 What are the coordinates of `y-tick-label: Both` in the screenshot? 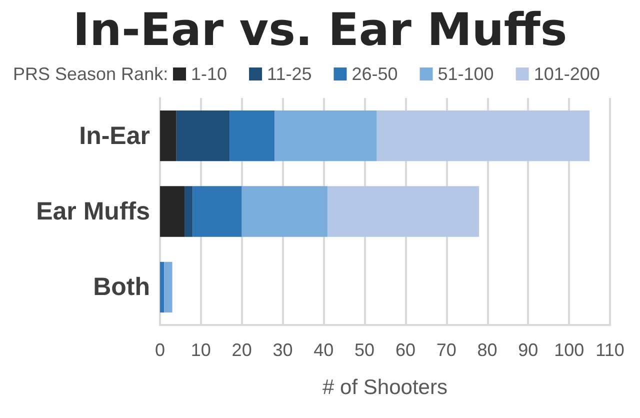 It's located at (121, 287).